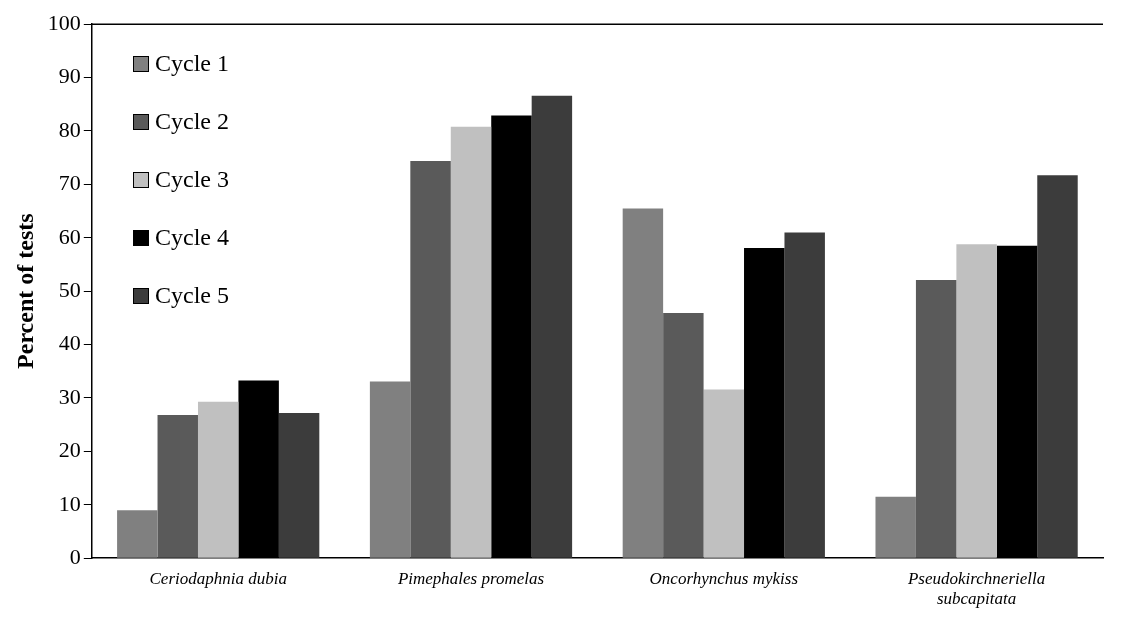 Image resolution: width=1125 pixels, height=625 pixels. Describe the element at coordinates (192, 237) in the screenshot. I see `legend-label: Cycle 4` at that location.